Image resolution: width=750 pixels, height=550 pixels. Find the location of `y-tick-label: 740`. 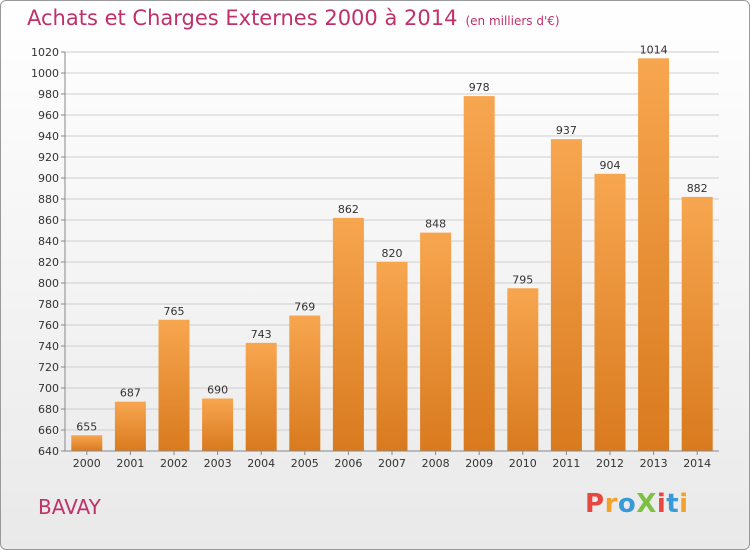

y-tick-label: 740 is located at coordinates (48, 346).